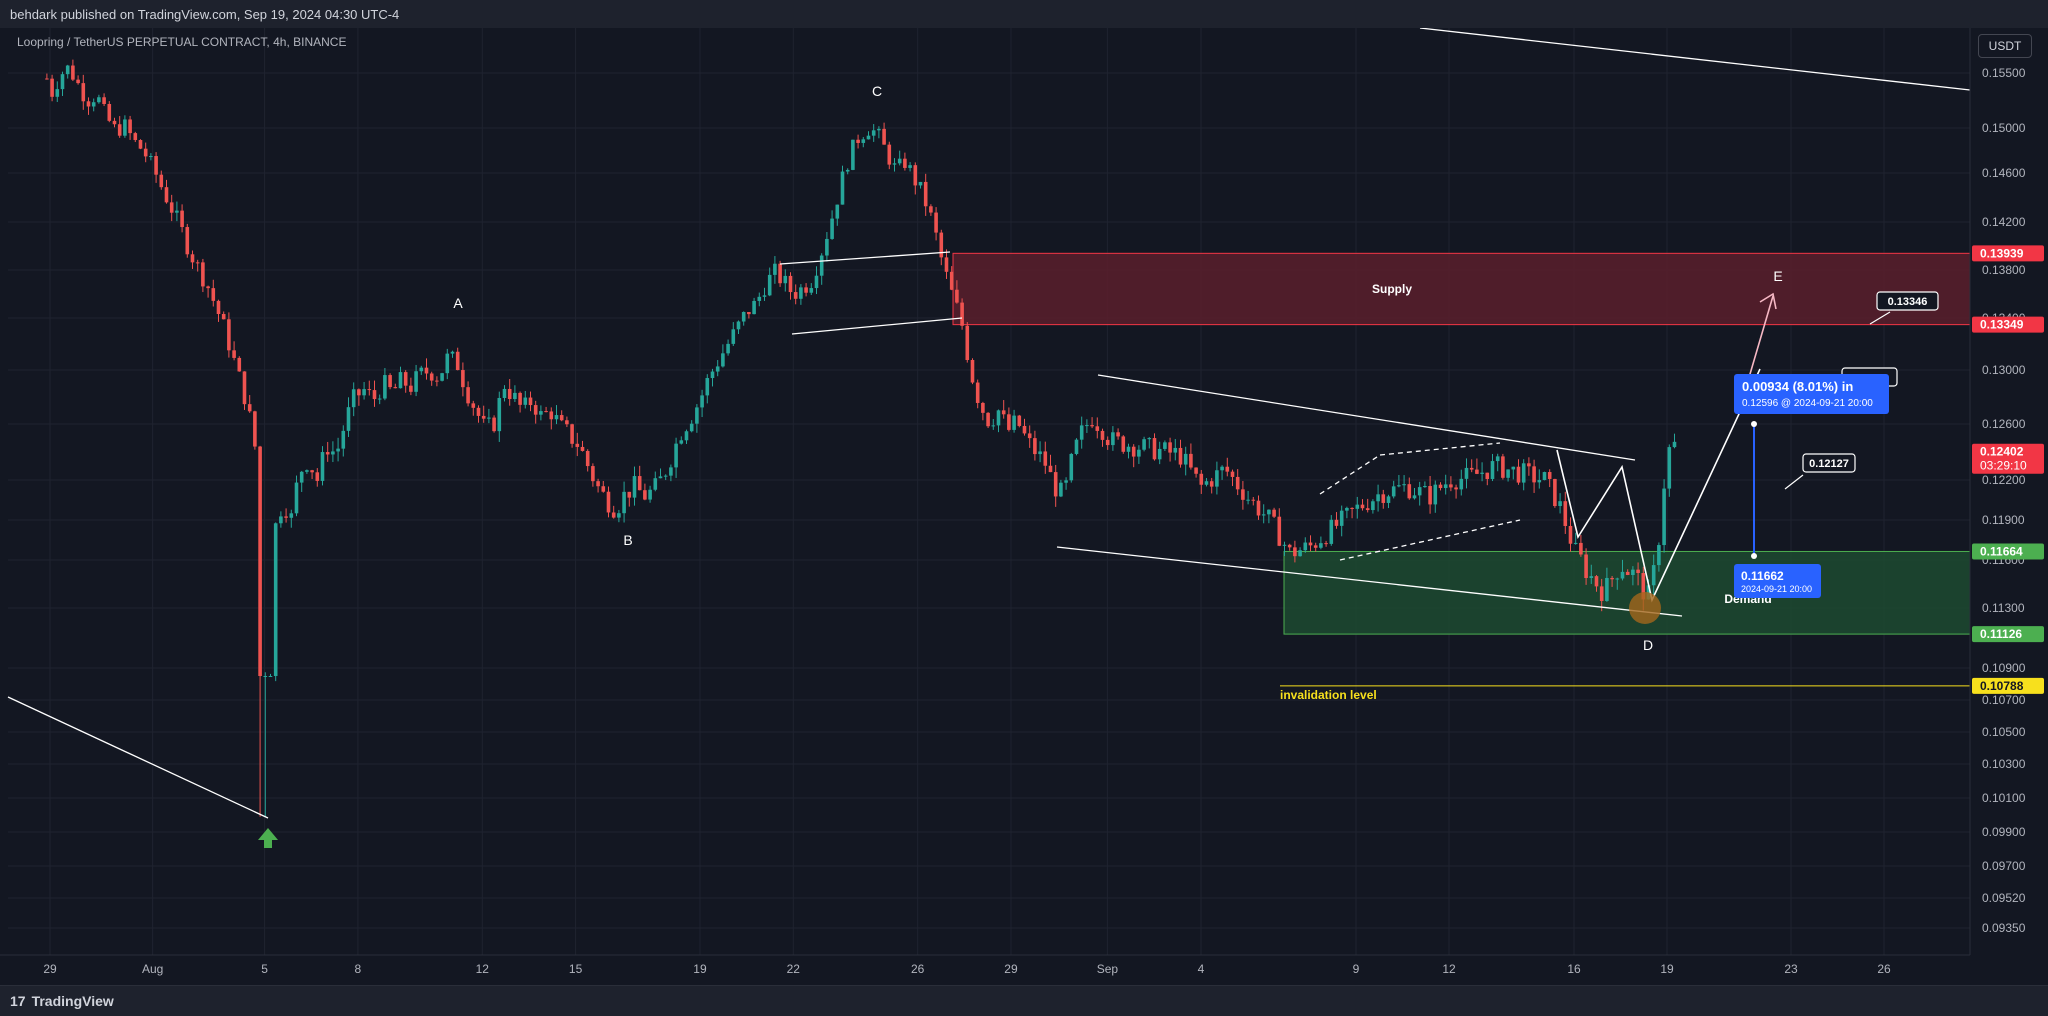 The height and width of the screenshot is (1016, 2048). Describe the element at coordinates (1366, 417) in the screenshot. I see `channel-top-line` at that location.